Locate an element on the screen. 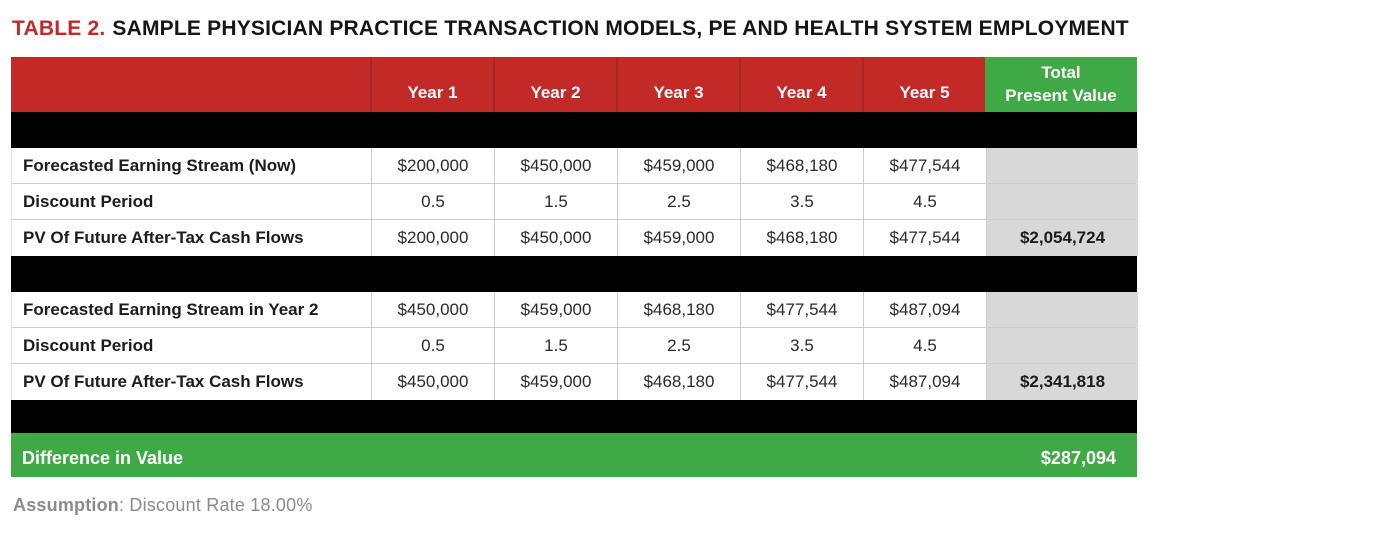 This screenshot has width=1400, height=536. total-present-value: $2,341,818 is located at coordinates (1062, 382).